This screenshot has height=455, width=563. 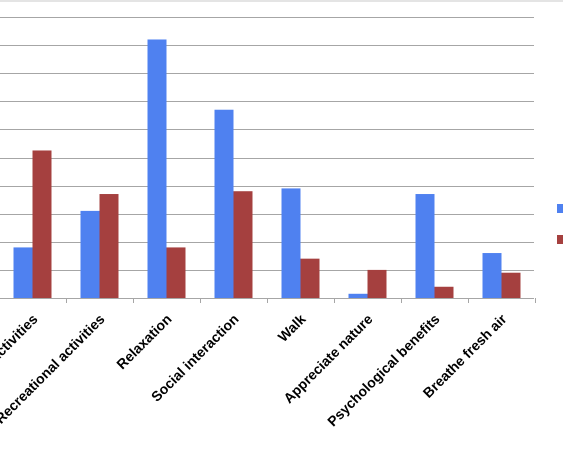 I want to click on legend, so click(x=560, y=224).